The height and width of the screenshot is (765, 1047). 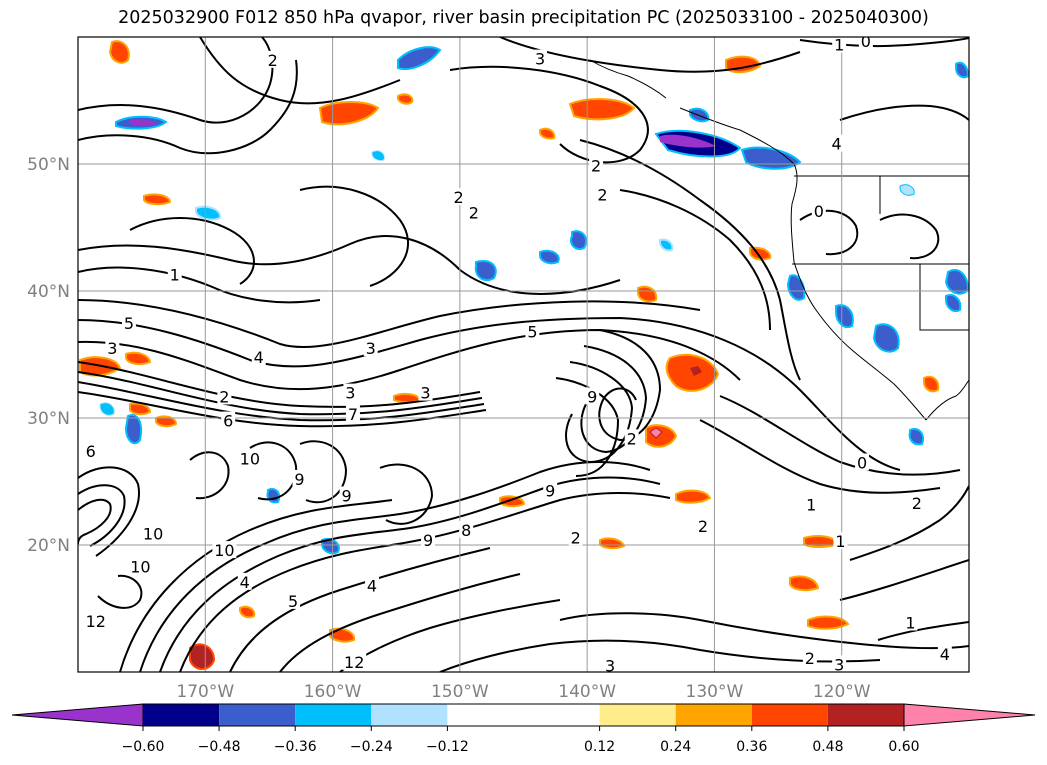 What do you see at coordinates (715, 692) in the screenshot?
I see `lon-tick-label: 130°W` at bounding box center [715, 692].